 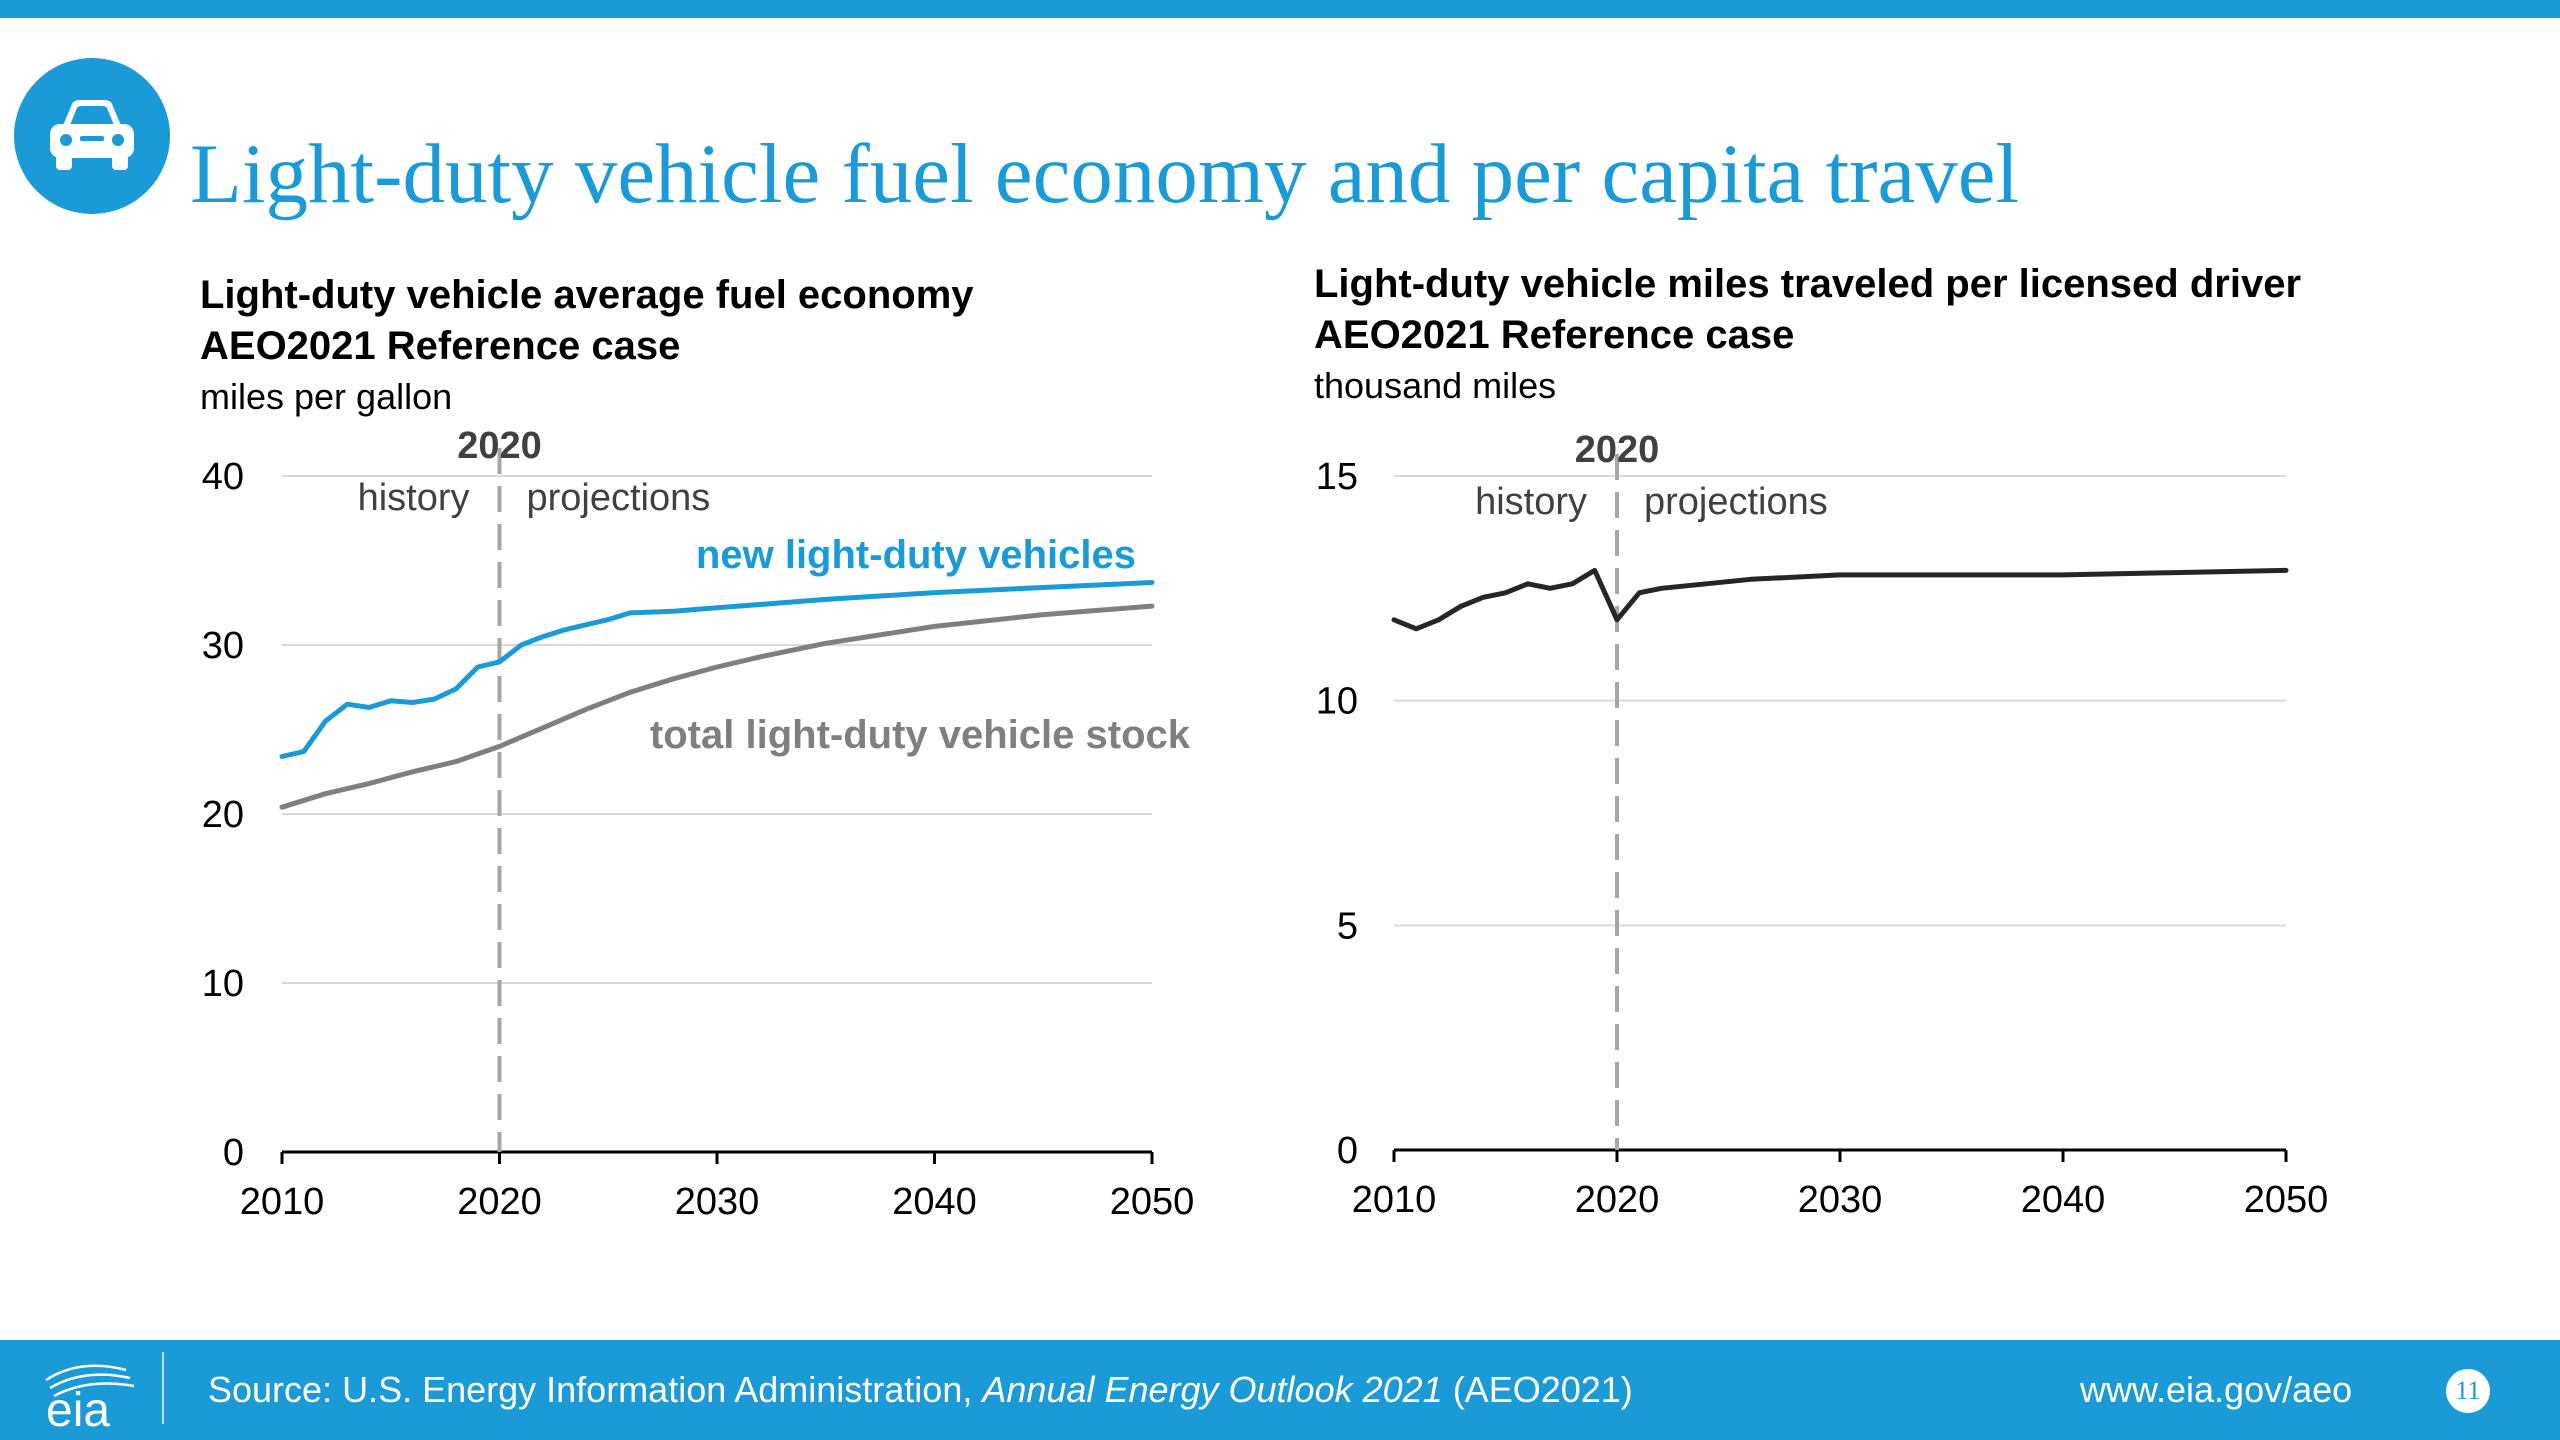 I want to click on right-chart-title-line2: AEO2021 Reference case, so click(x=1554, y=335).